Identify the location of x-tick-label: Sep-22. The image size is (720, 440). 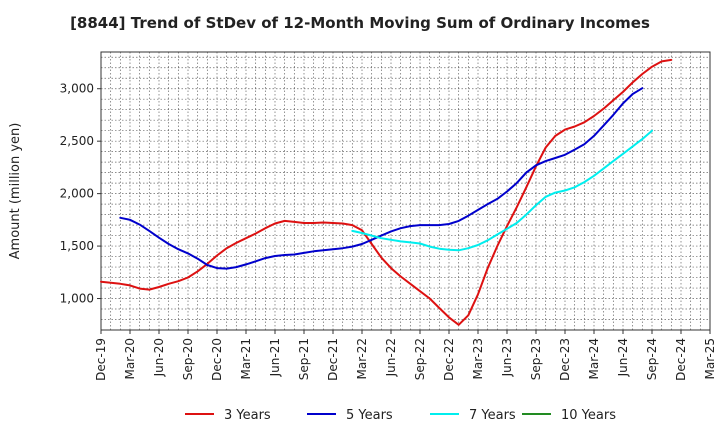
(420, 359).